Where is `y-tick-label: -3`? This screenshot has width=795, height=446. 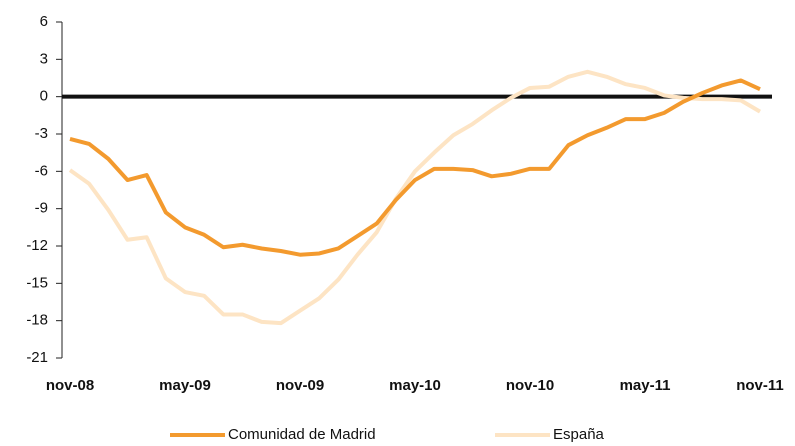
y-tick-label: -3 is located at coordinates (41, 133).